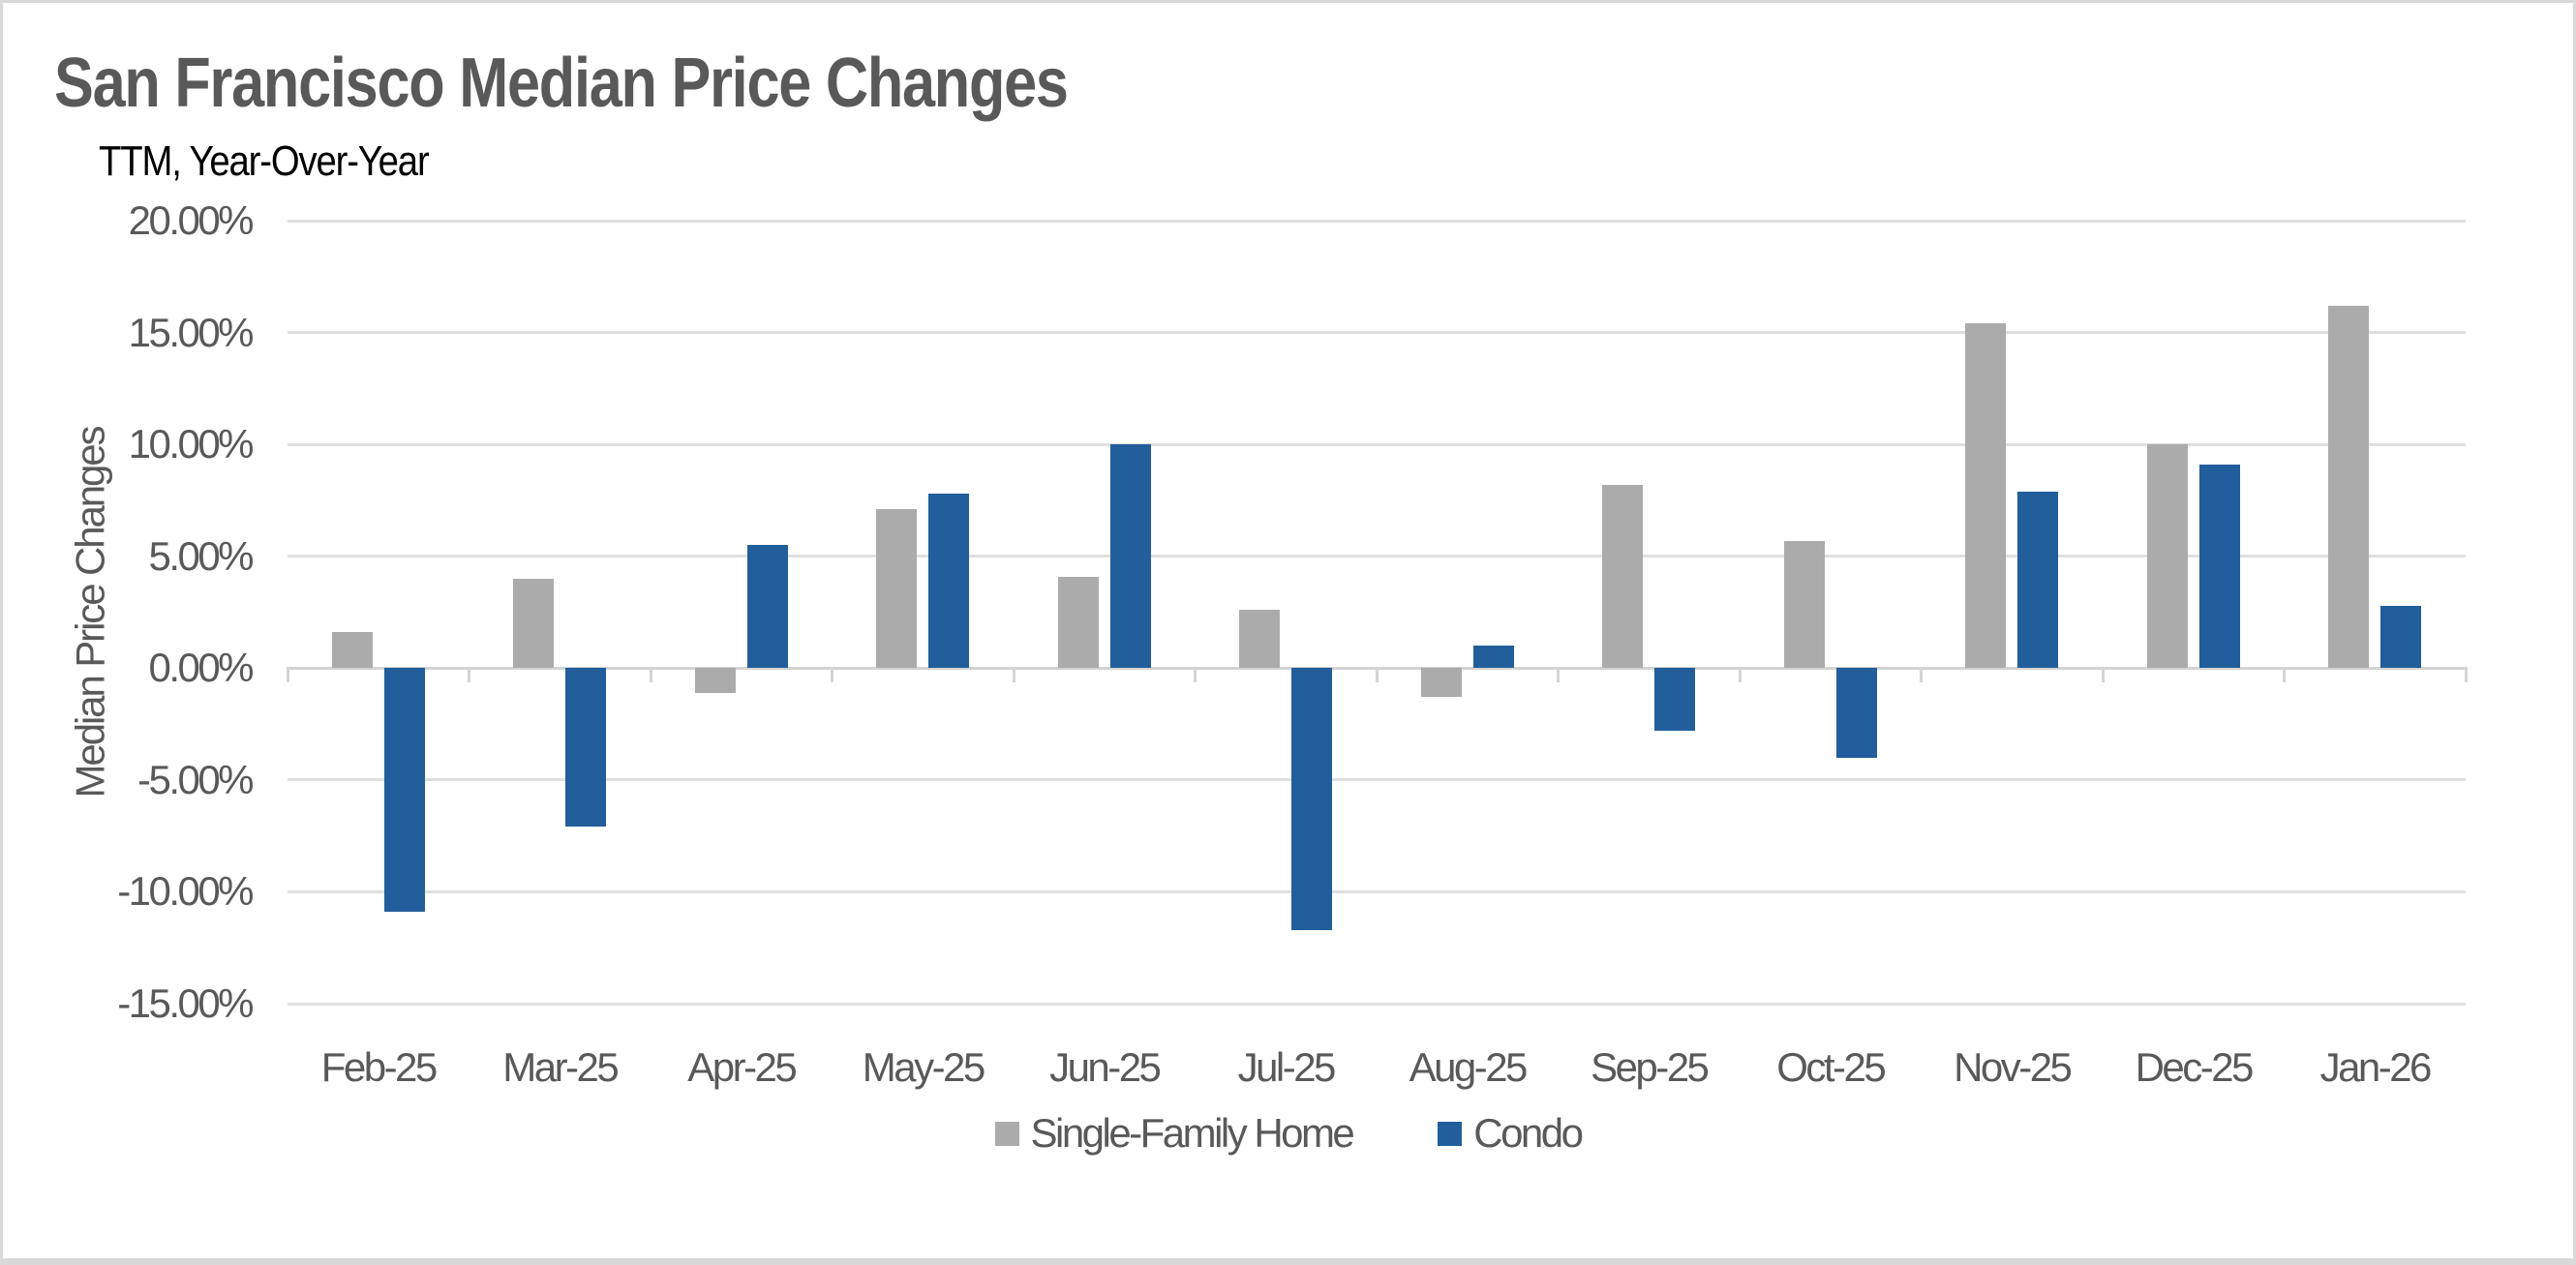 The width and height of the screenshot is (2576, 1265). Describe the element at coordinates (2014, 1067) in the screenshot. I see `x-tick-label-nov-25: Nov-25` at that location.